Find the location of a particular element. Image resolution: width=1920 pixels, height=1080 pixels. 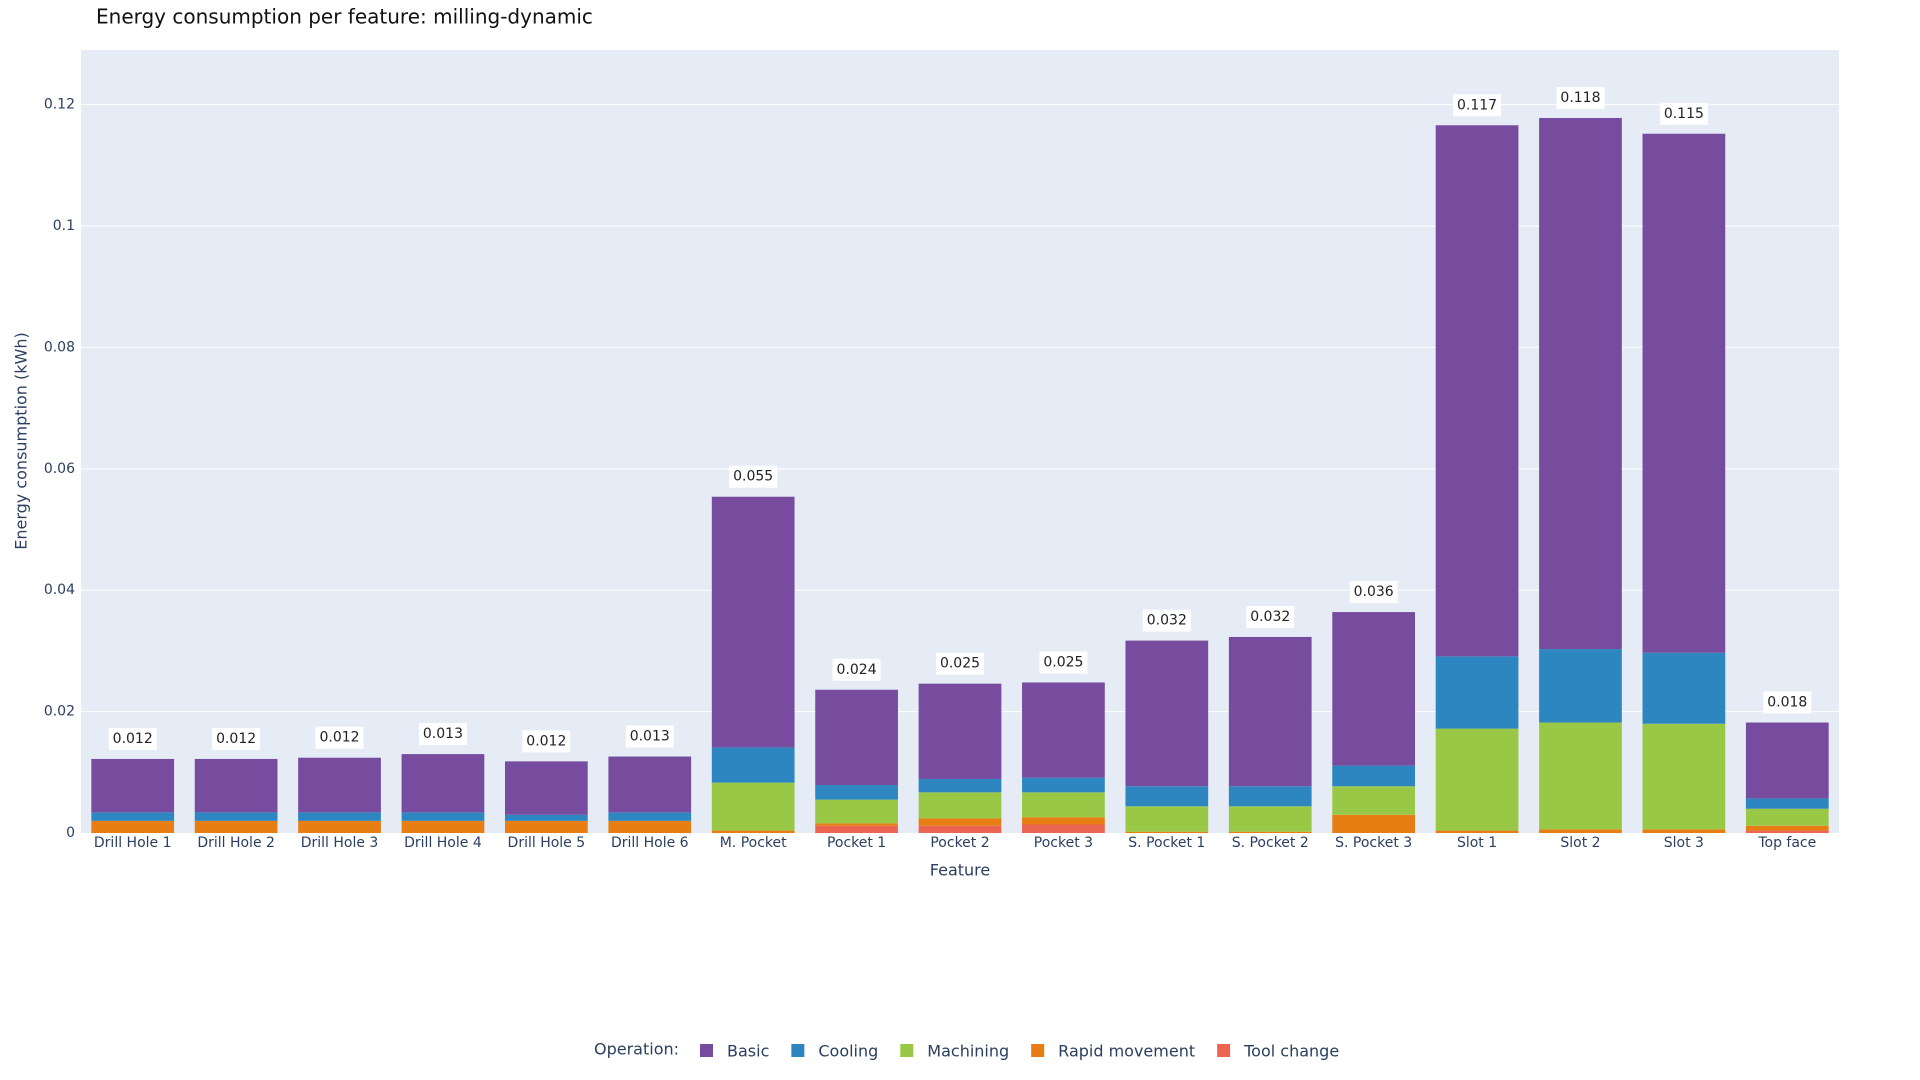

total-label: 0.118 is located at coordinates (1580, 98).